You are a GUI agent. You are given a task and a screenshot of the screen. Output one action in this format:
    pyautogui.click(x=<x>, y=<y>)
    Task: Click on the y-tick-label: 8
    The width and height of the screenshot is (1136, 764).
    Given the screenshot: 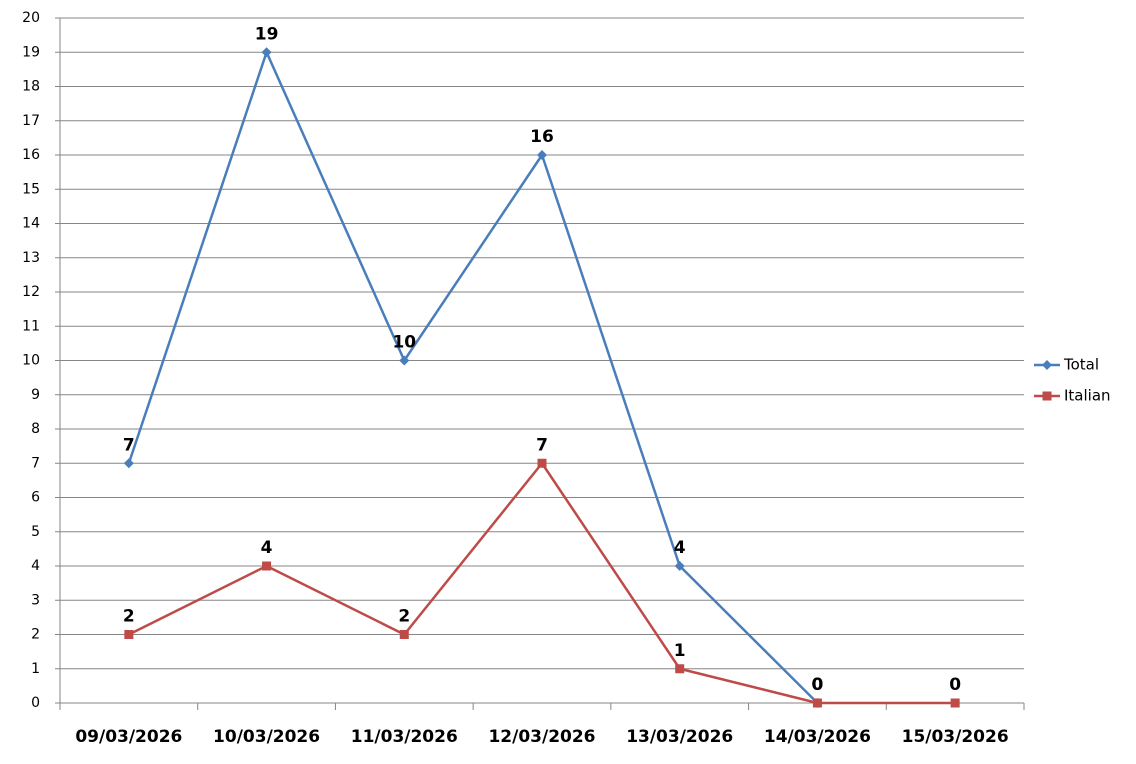 What is the action you would take?
    pyautogui.click(x=35, y=429)
    